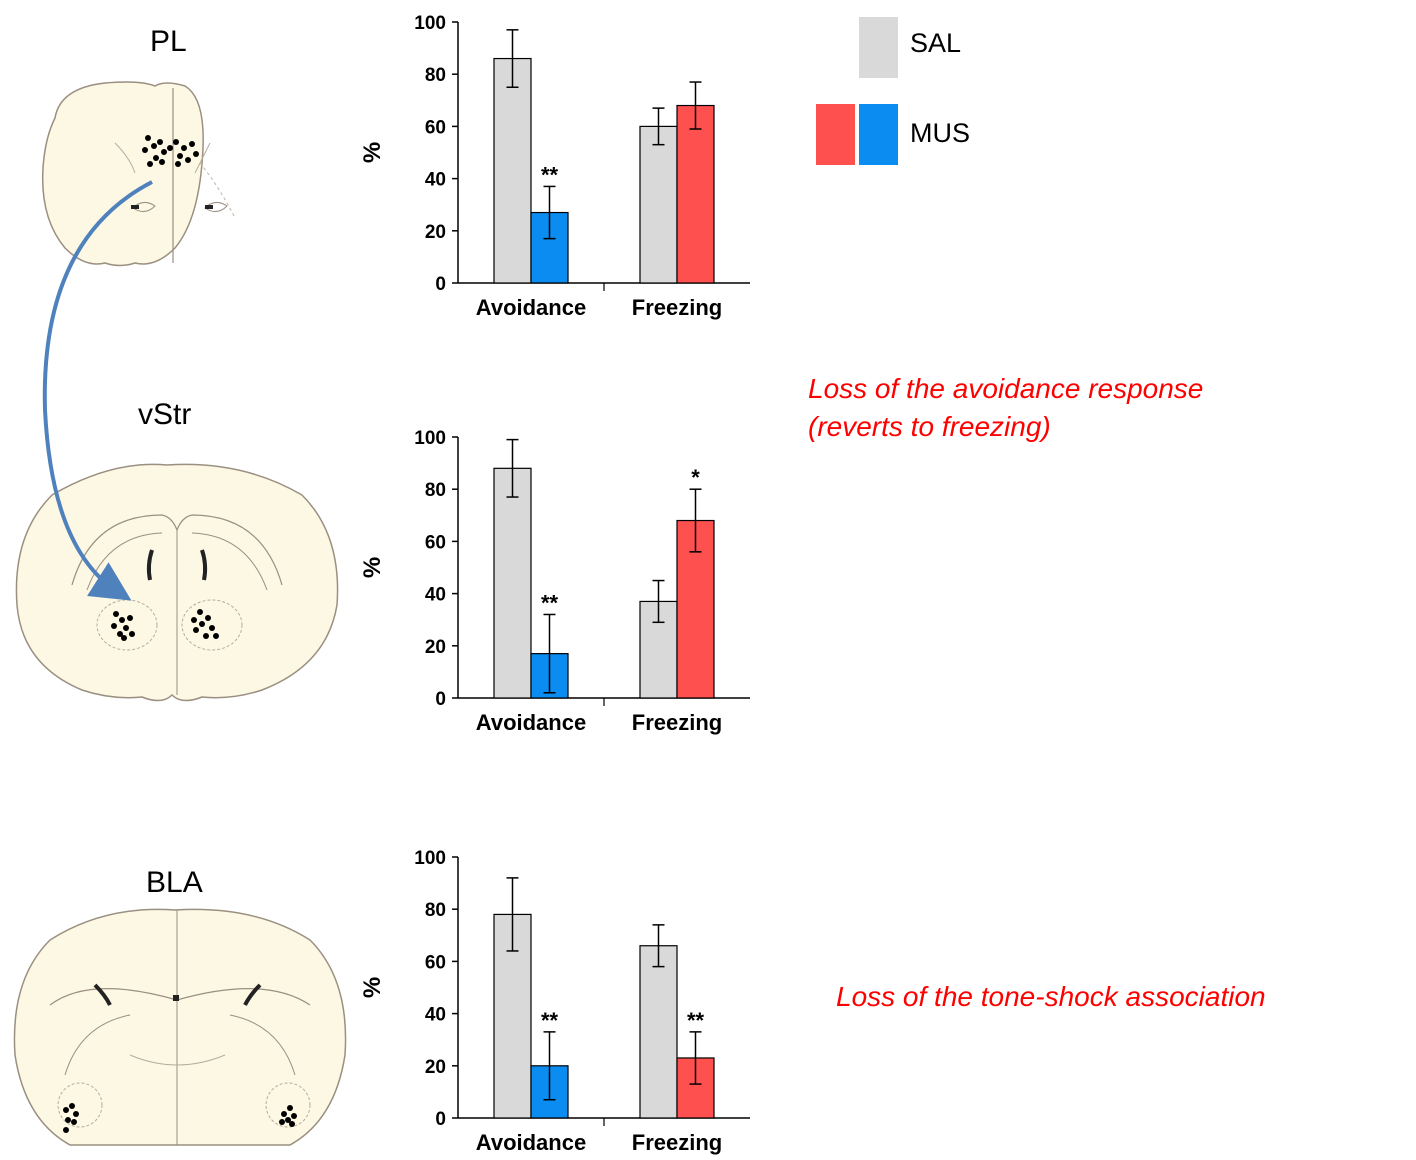 Image resolution: width=1416 pixels, height=1160 pixels. What do you see at coordinates (695, 194) in the screenshot?
I see `bar-mus-freezing` at bounding box center [695, 194].